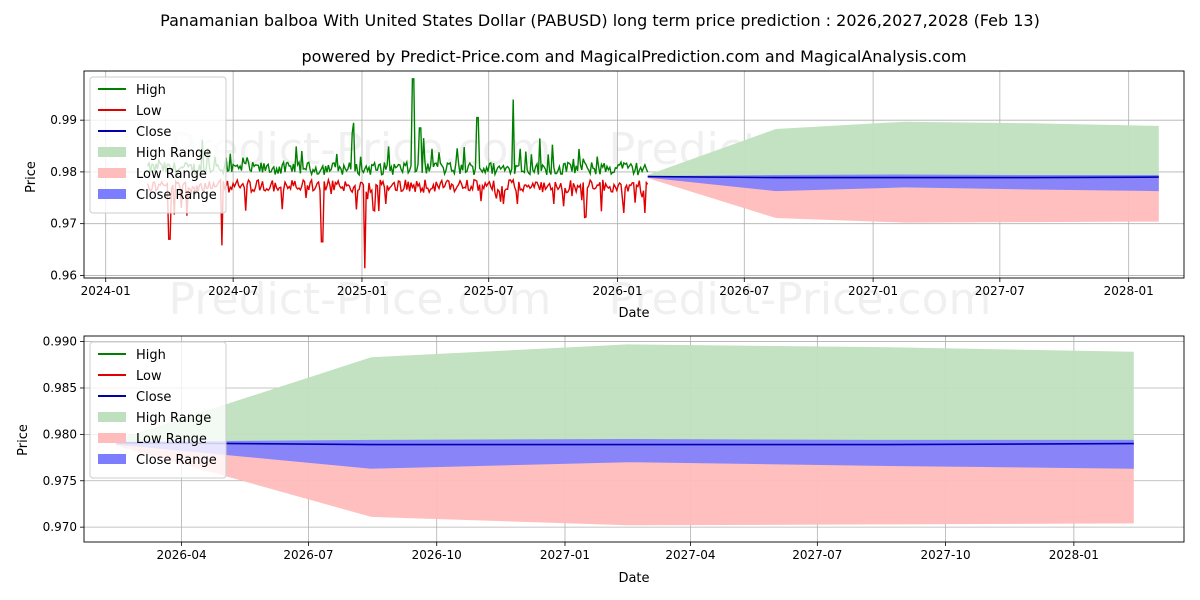 Image resolution: width=1200 pixels, height=600 pixels. What do you see at coordinates (360, 299) in the screenshot?
I see `top-watermark-3: Predict-Price.com` at bounding box center [360, 299].